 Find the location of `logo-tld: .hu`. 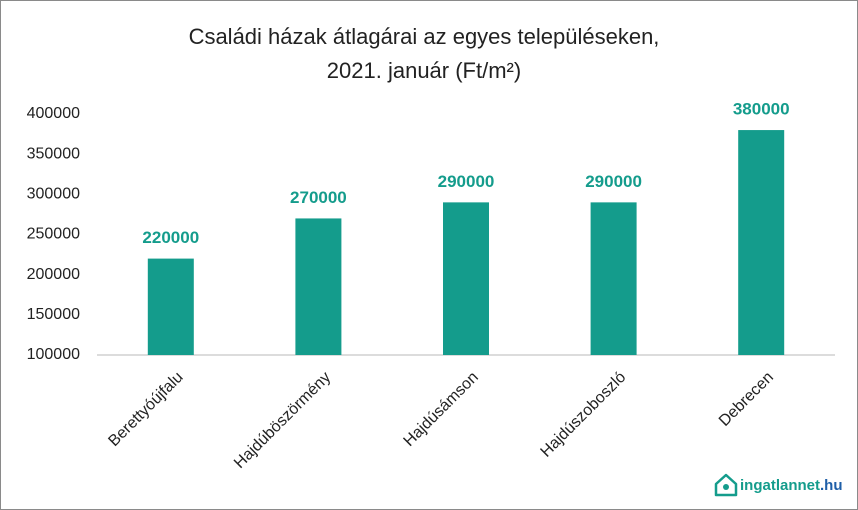

logo-tld: .hu is located at coordinates (831, 485).